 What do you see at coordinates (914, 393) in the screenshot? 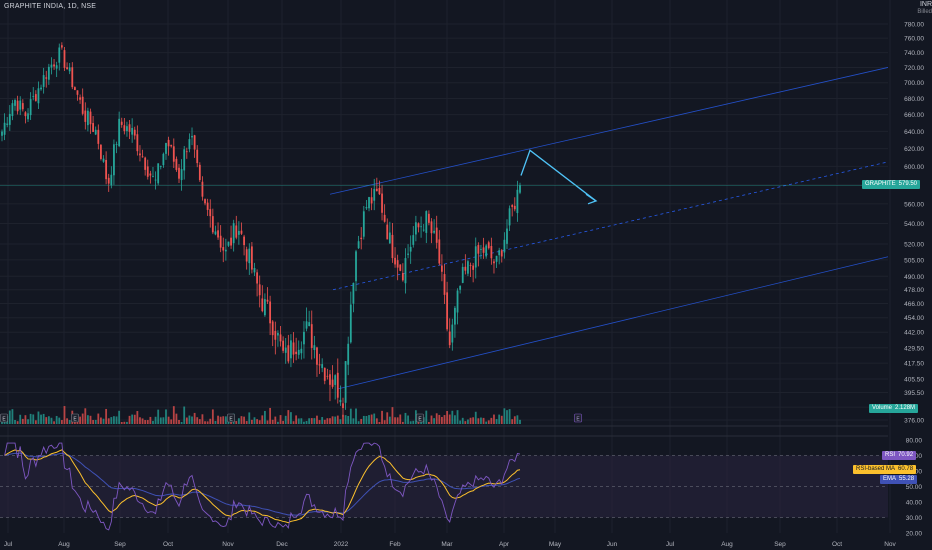
I see `price-tick-label: 395.50` at bounding box center [914, 393].